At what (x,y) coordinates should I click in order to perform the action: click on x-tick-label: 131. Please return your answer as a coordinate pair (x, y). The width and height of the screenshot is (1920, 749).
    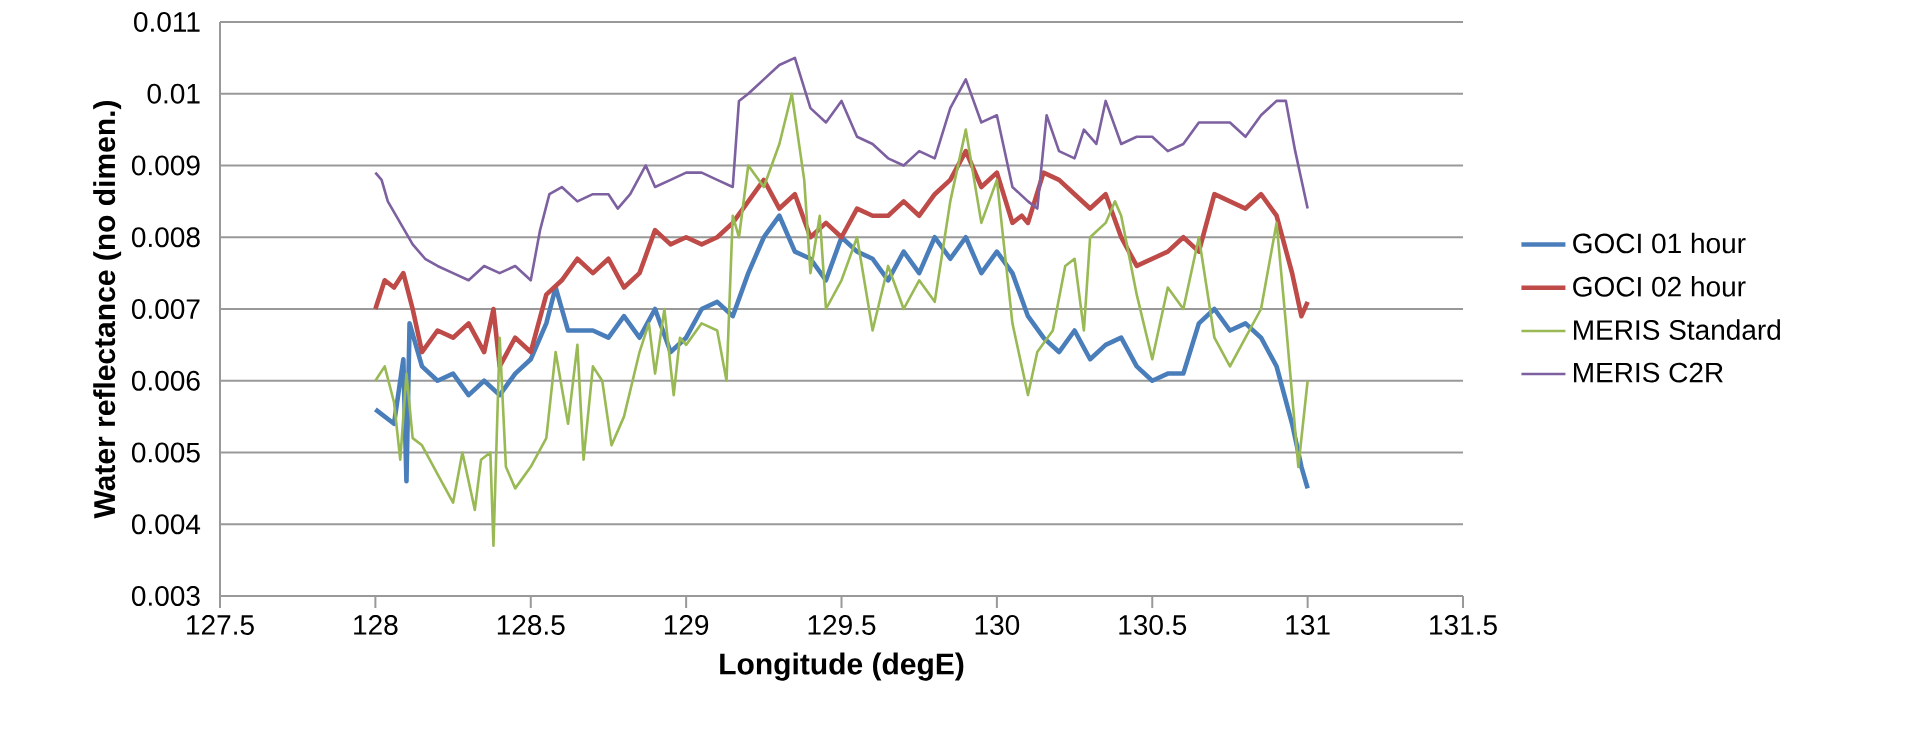
    Looking at the image, I should click on (1308, 625).